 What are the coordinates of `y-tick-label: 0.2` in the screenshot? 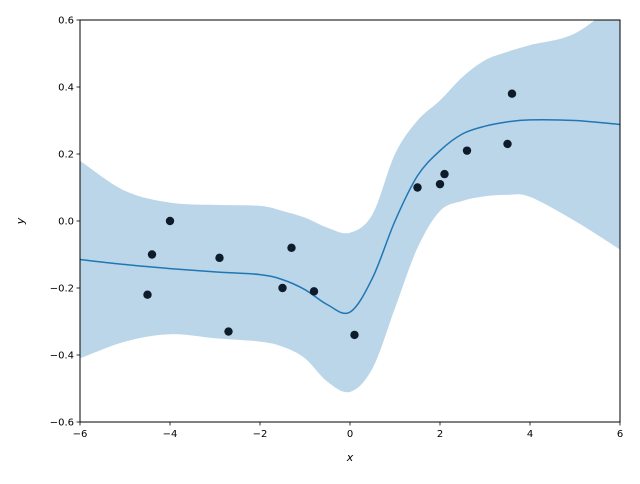 It's located at (66, 155).